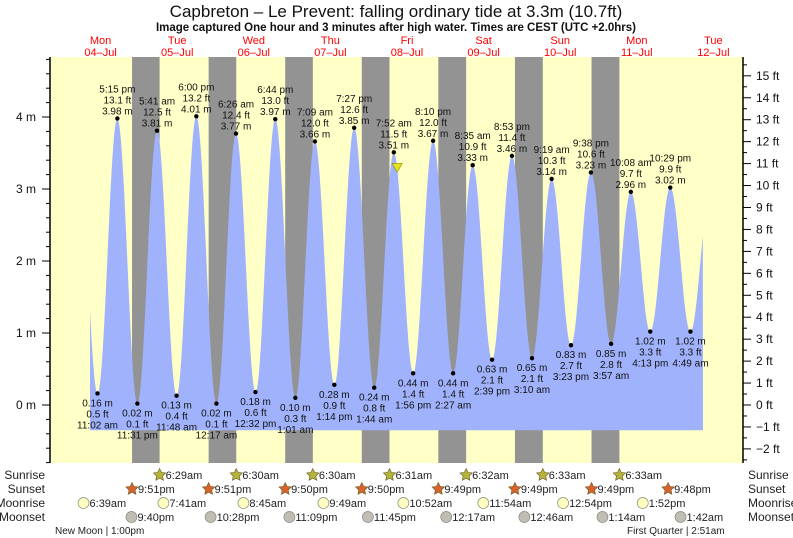 This screenshot has height=538, width=793. I want to click on sunrise-event: 6:30am, so click(331, 474).